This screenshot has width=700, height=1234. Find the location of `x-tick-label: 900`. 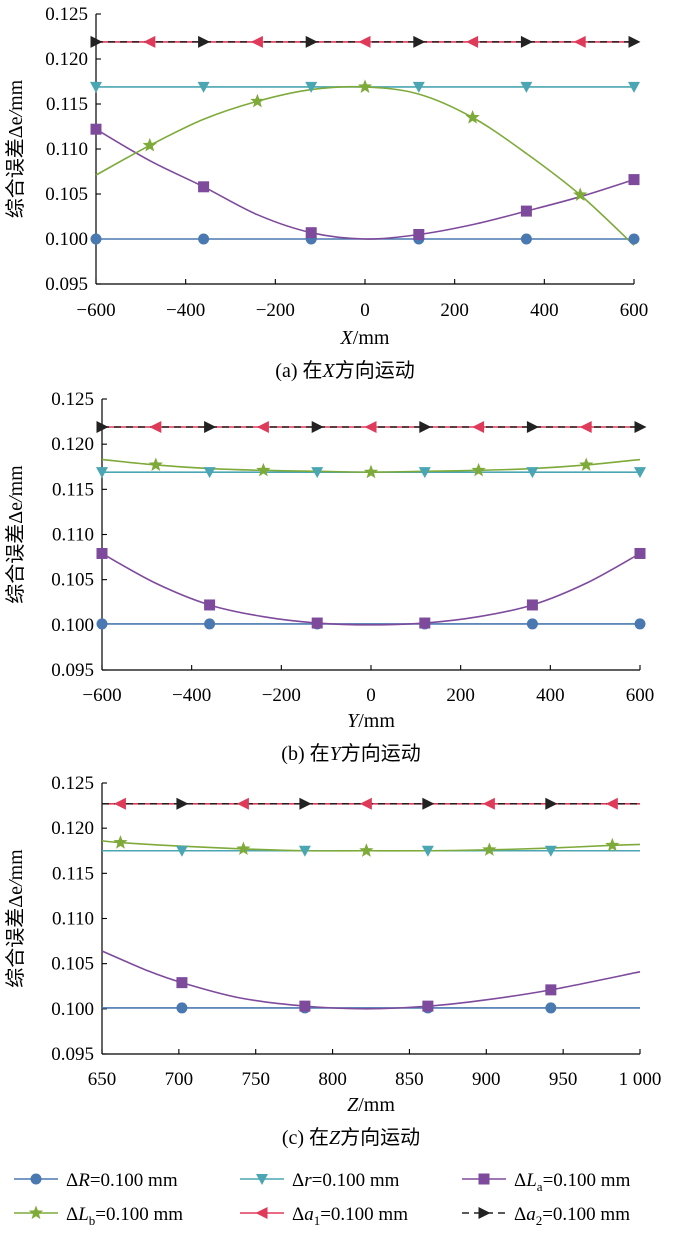

x-tick-label: 900 is located at coordinates (486, 1079).